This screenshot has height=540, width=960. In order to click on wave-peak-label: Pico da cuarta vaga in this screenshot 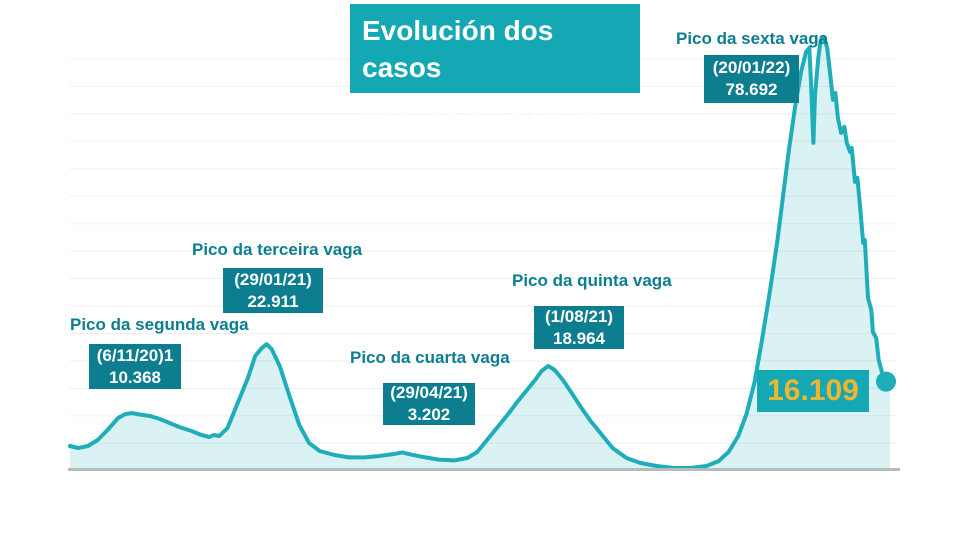, I will do `click(430, 357)`.